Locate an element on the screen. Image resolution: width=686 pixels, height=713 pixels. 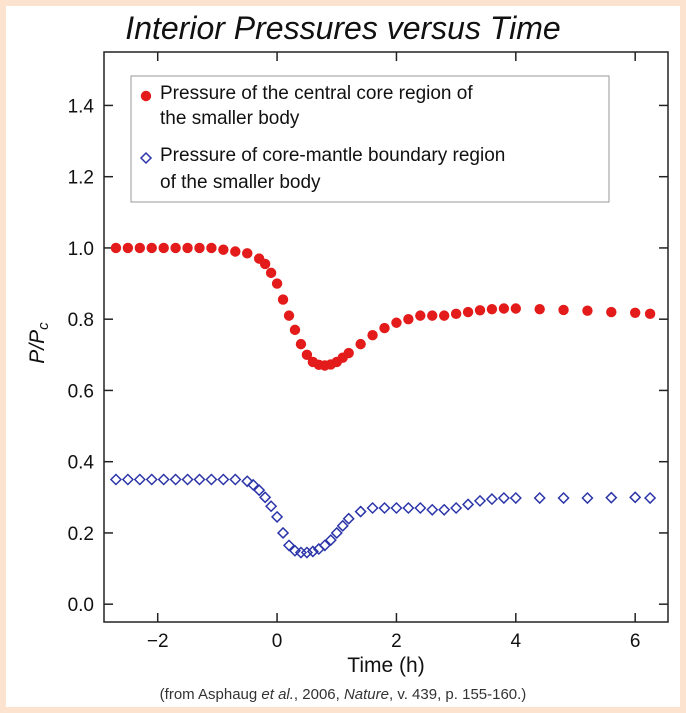
y-tick-label: 1.0 is located at coordinates (81, 249).